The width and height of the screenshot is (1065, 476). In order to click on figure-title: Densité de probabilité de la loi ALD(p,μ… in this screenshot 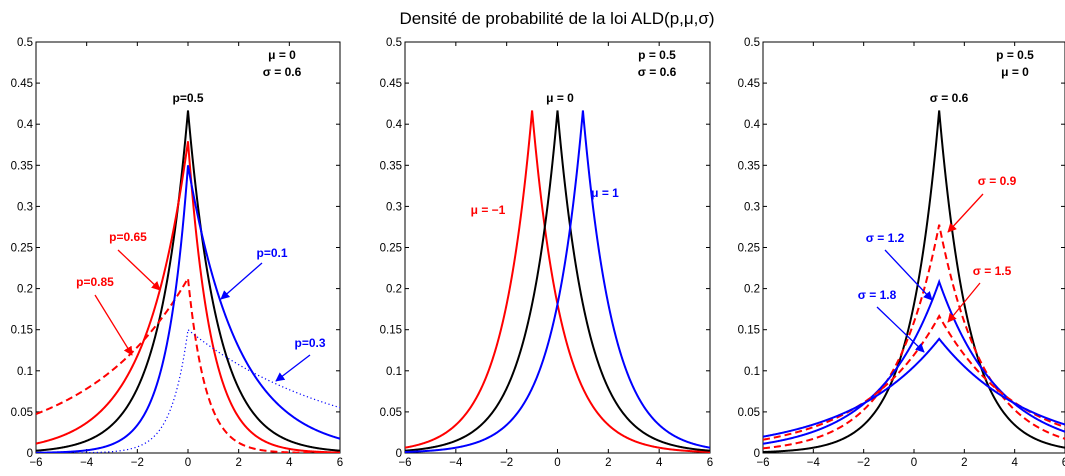, I will do `click(556, 18)`.